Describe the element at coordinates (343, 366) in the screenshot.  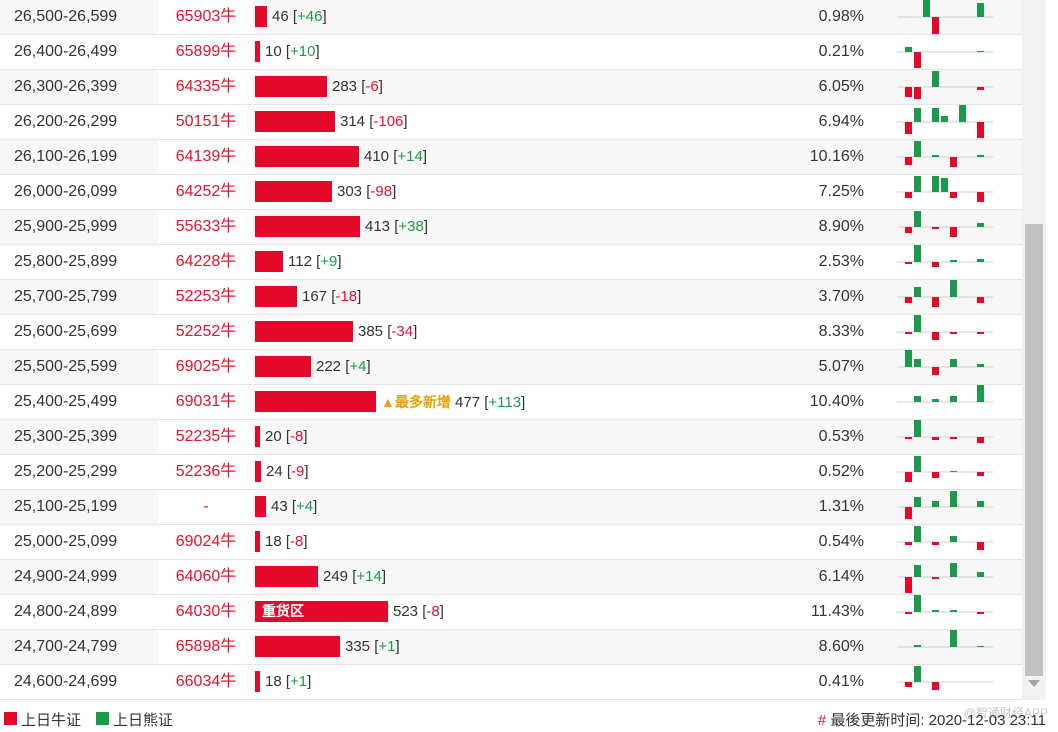
I see `volume-value: 222 [+4]` at that location.